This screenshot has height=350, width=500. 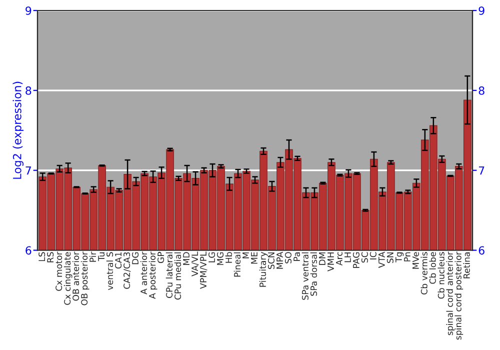 What do you see at coordinates (390, 257) in the screenshot?
I see `x-tick-label: SN` at bounding box center [390, 257].